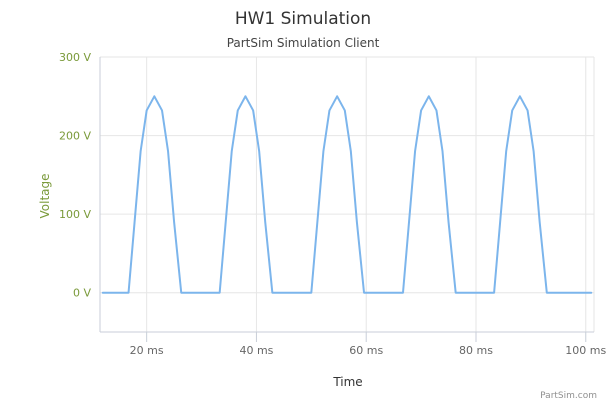 This screenshot has height=404, width=606. What do you see at coordinates (82, 293) in the screenshot?
I see `y-tick-label: 0 V` at bounding box center [82, 293].